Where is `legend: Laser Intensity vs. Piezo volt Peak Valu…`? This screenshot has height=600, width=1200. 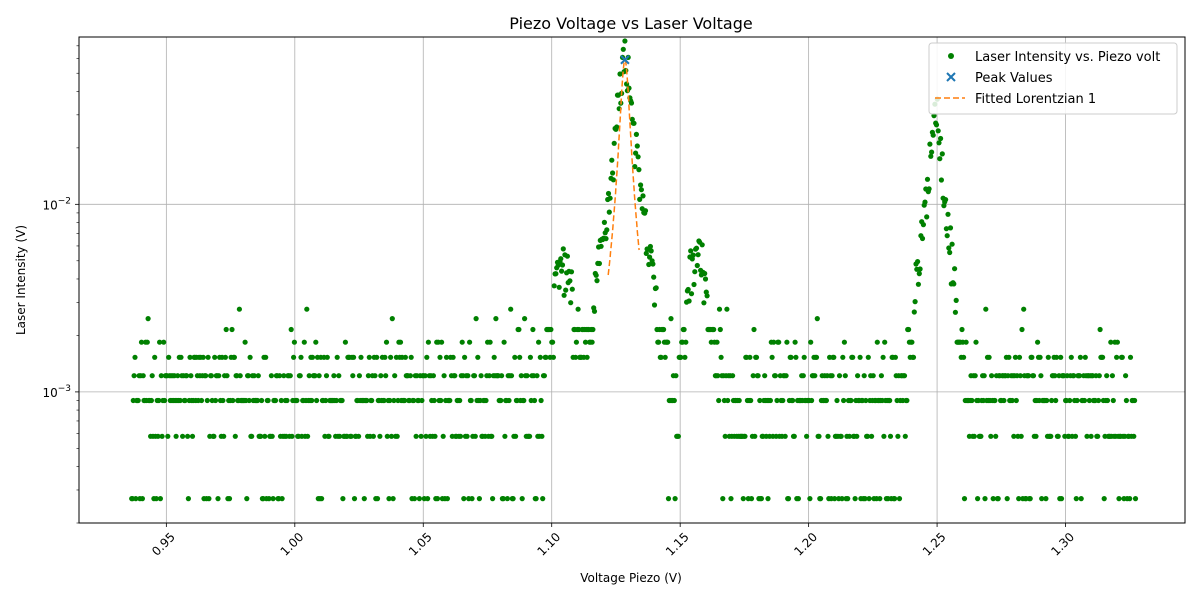 legend: Laser Intensity vs. Piezo volt Peak Valu… is located at coordinates (1053, 78).